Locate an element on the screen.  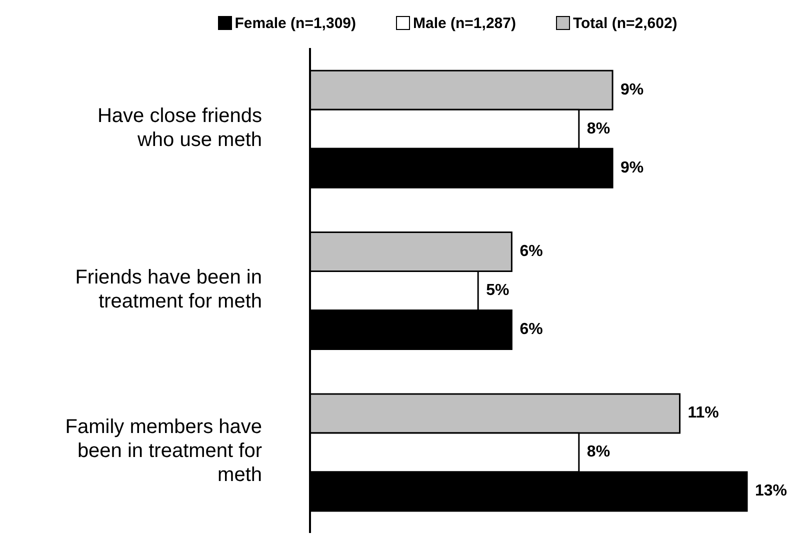
y-tick-label: Have close friends who use meth is located at coordinates (179, 128).